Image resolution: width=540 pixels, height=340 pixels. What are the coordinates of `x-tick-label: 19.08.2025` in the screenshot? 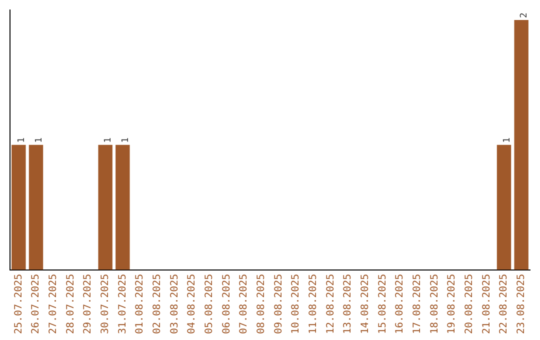 It's located at (452, 304).